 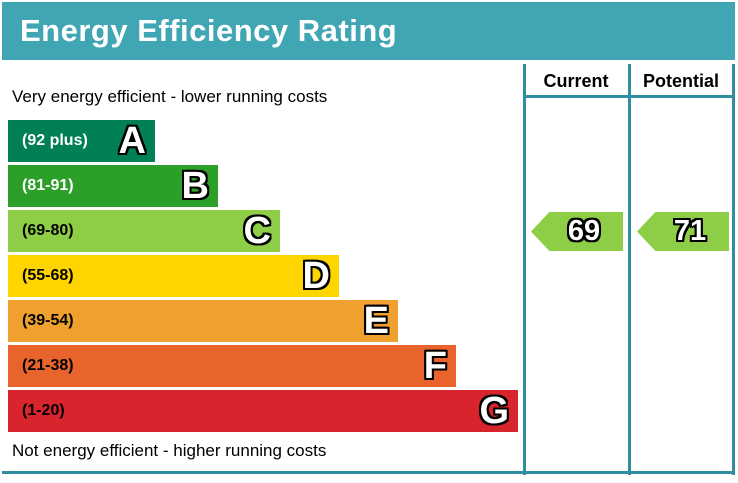 I want to click on table-border-bottom, so click(x=368, y=472).